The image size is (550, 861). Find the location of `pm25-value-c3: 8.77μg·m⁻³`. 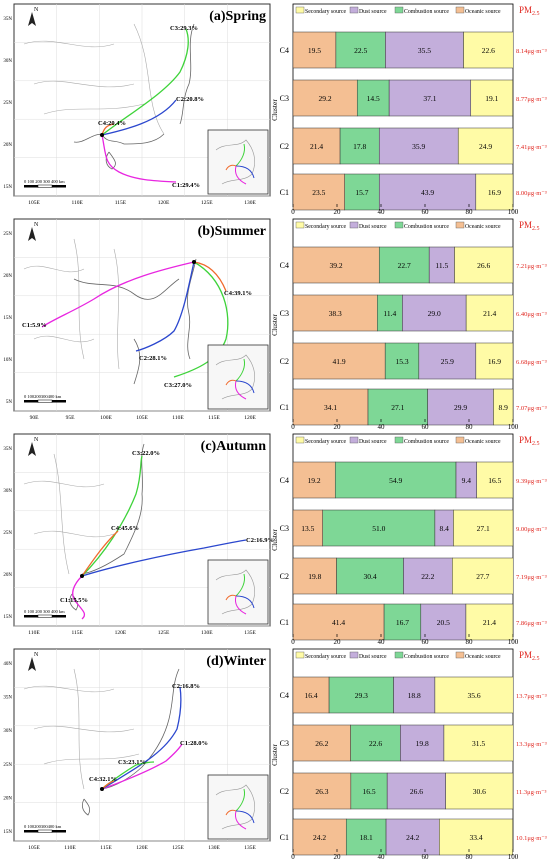

pm25-value-c3: 8.77μg·m⁻³ is located at coordinates (531, 99).